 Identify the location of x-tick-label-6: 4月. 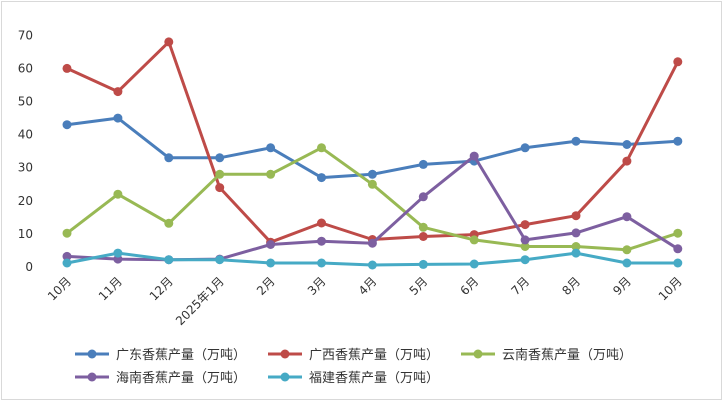
(368, 286).